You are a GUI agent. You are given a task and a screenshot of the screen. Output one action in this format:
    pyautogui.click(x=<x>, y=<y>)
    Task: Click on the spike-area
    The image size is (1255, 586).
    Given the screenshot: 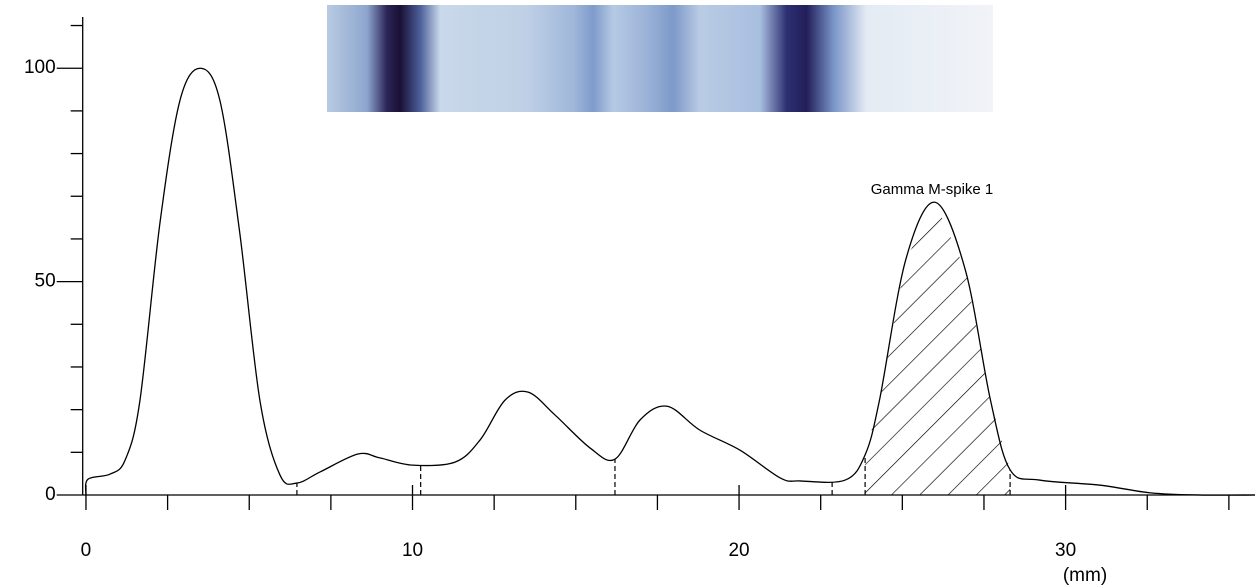 What is the action you would take?
    pyautogui.click(x=938, y=348)
    